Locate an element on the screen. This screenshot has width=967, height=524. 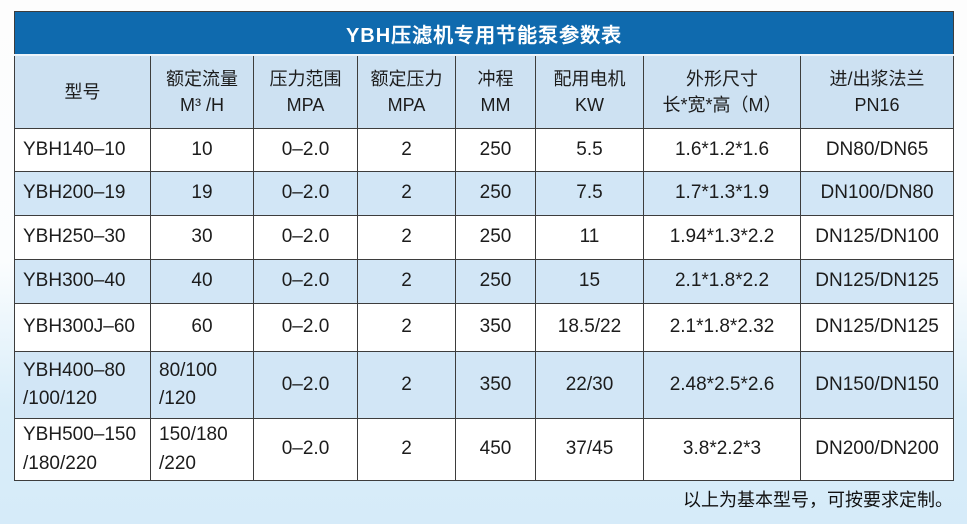
cell-rated-flow: 60 is located at coordinates (202, 327).